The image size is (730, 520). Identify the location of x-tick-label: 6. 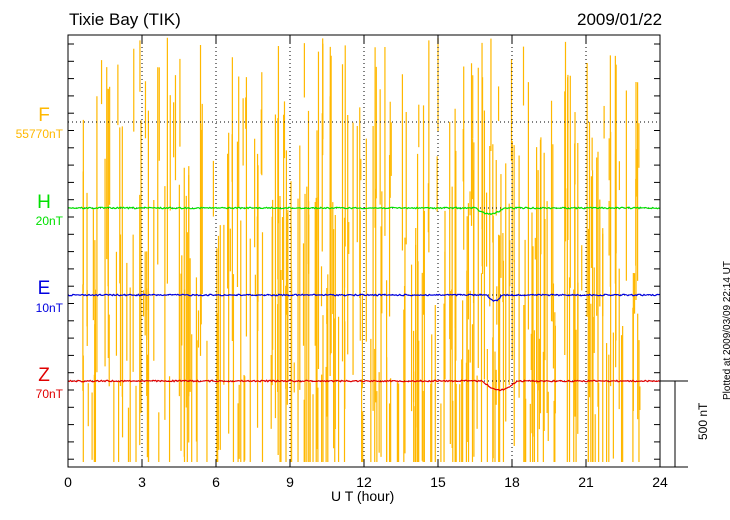
(216, 482).